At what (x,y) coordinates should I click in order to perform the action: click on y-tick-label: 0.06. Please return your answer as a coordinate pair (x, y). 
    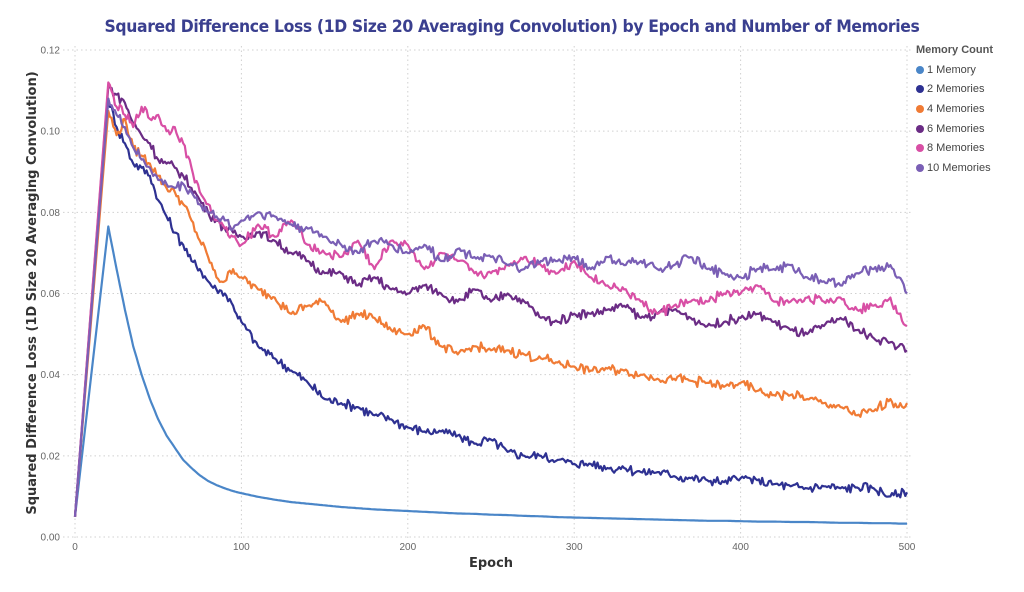
    Looking at the image, I should click on (51, 294).